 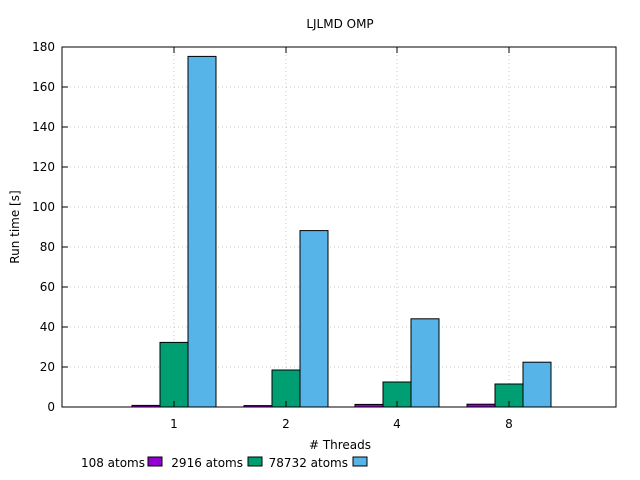 I want to click on x-tick-label: 4, so click(x=397, y=424).